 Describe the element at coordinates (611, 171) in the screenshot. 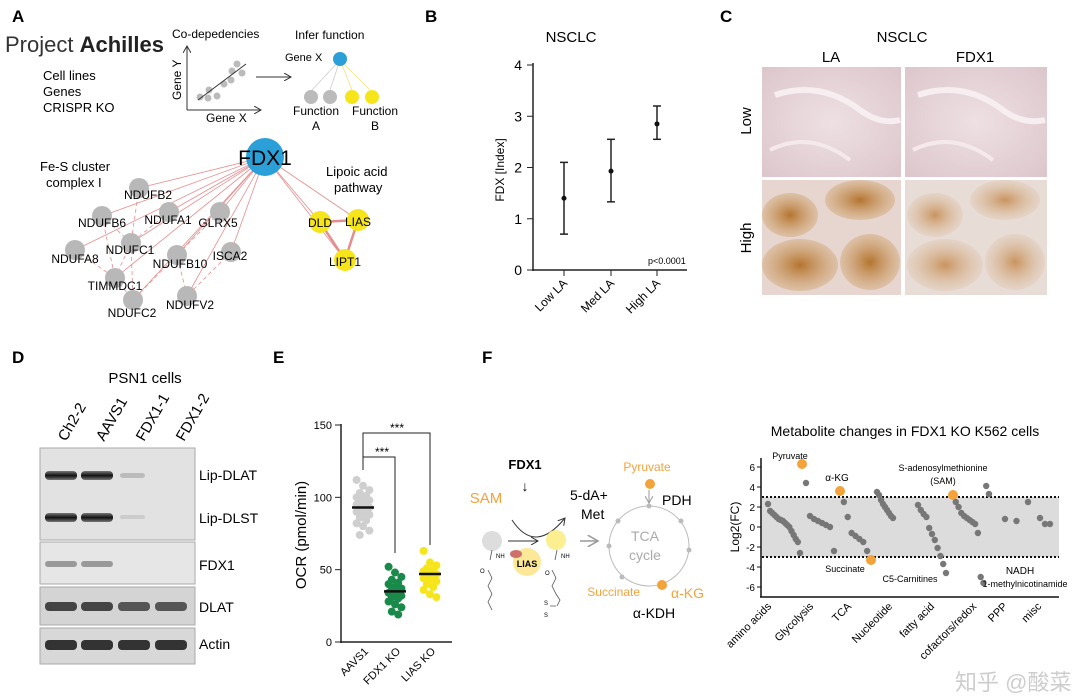

I see `mean-point` at that location.